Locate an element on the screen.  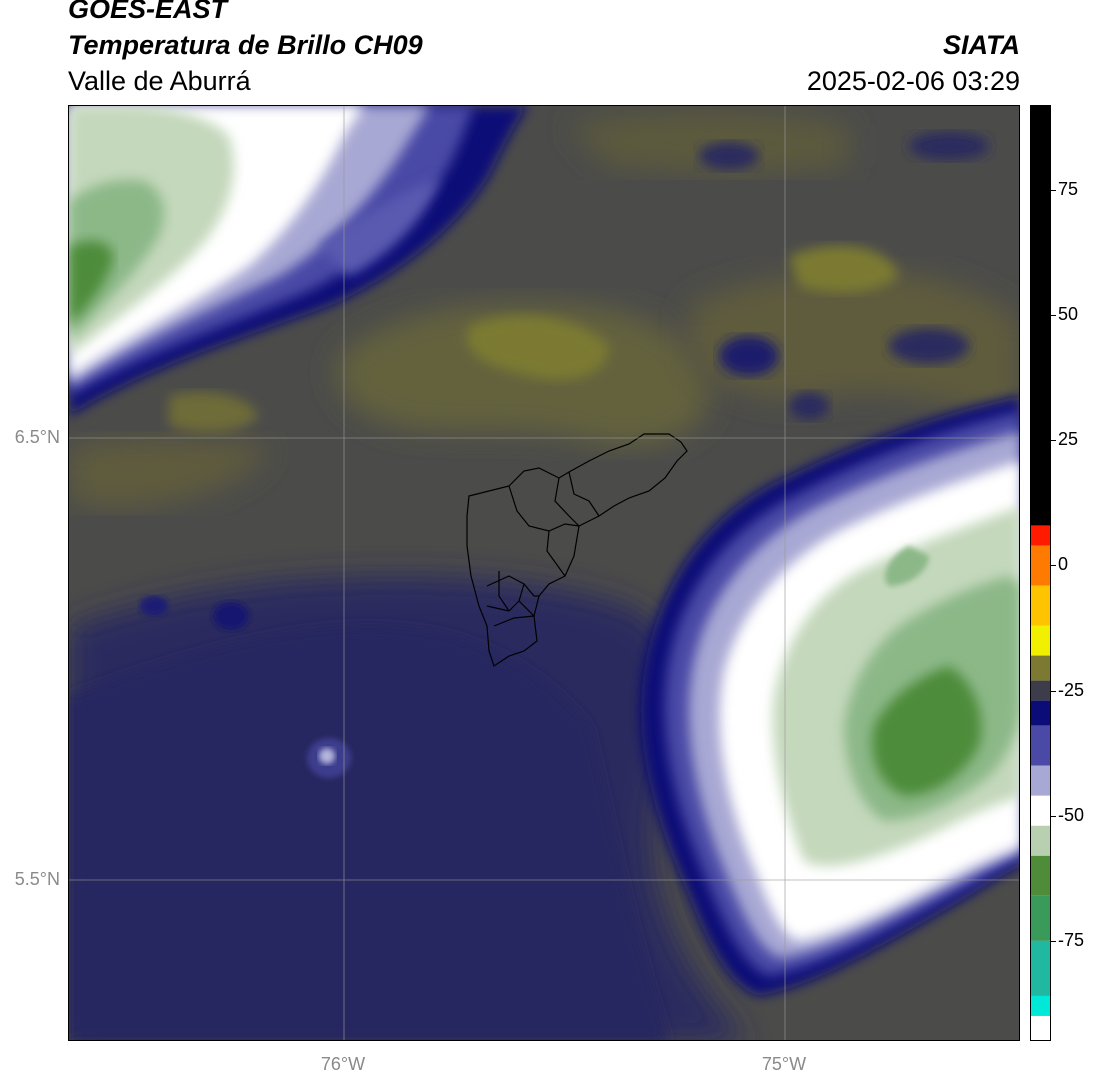
colorbar-scale is located at coordinates (1040, 573).